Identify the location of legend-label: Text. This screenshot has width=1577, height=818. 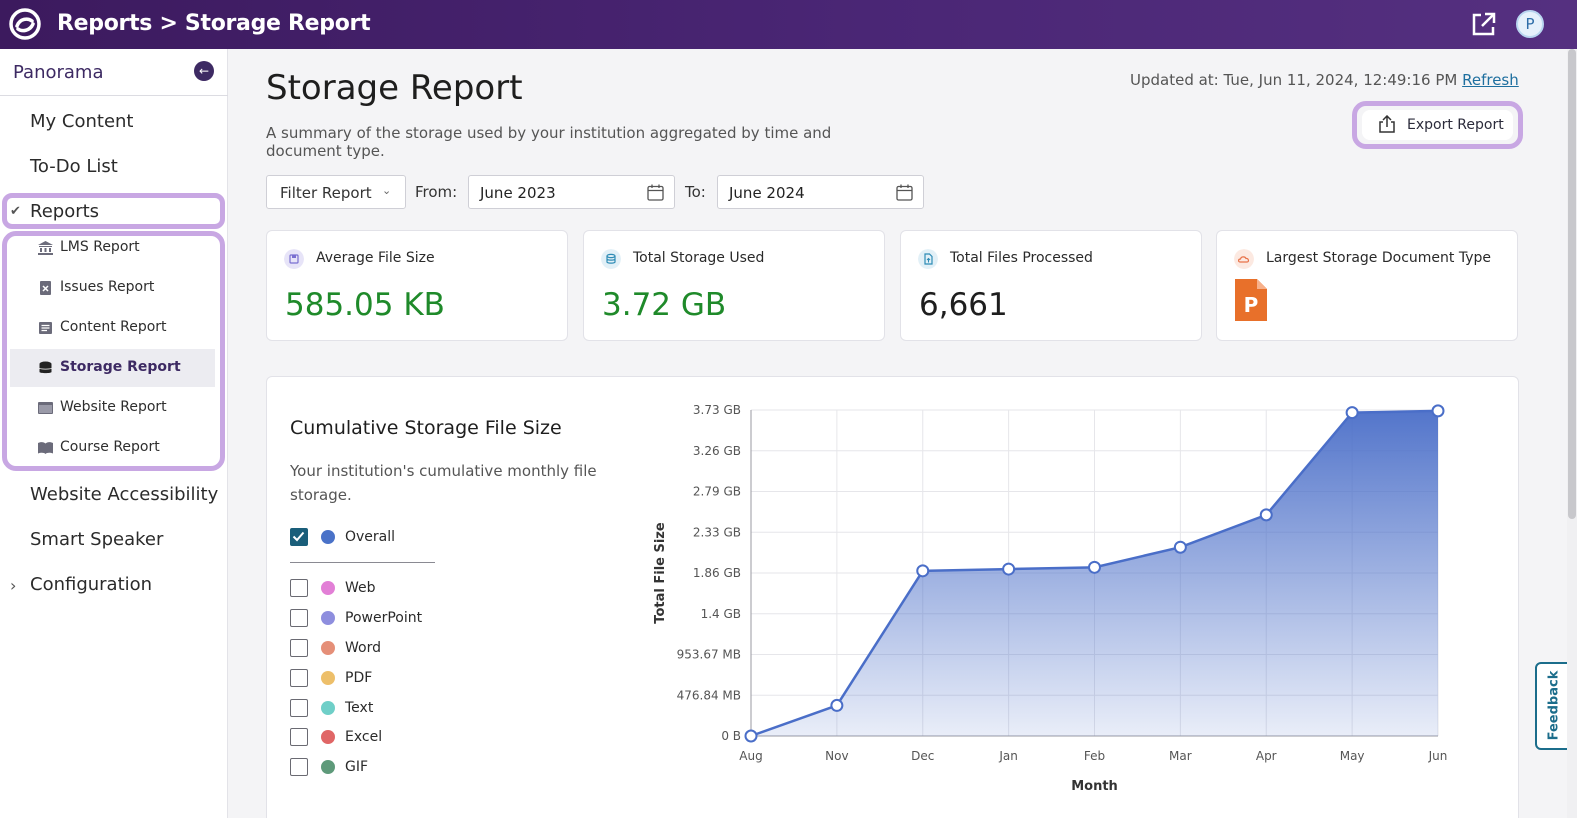
(359, 708).